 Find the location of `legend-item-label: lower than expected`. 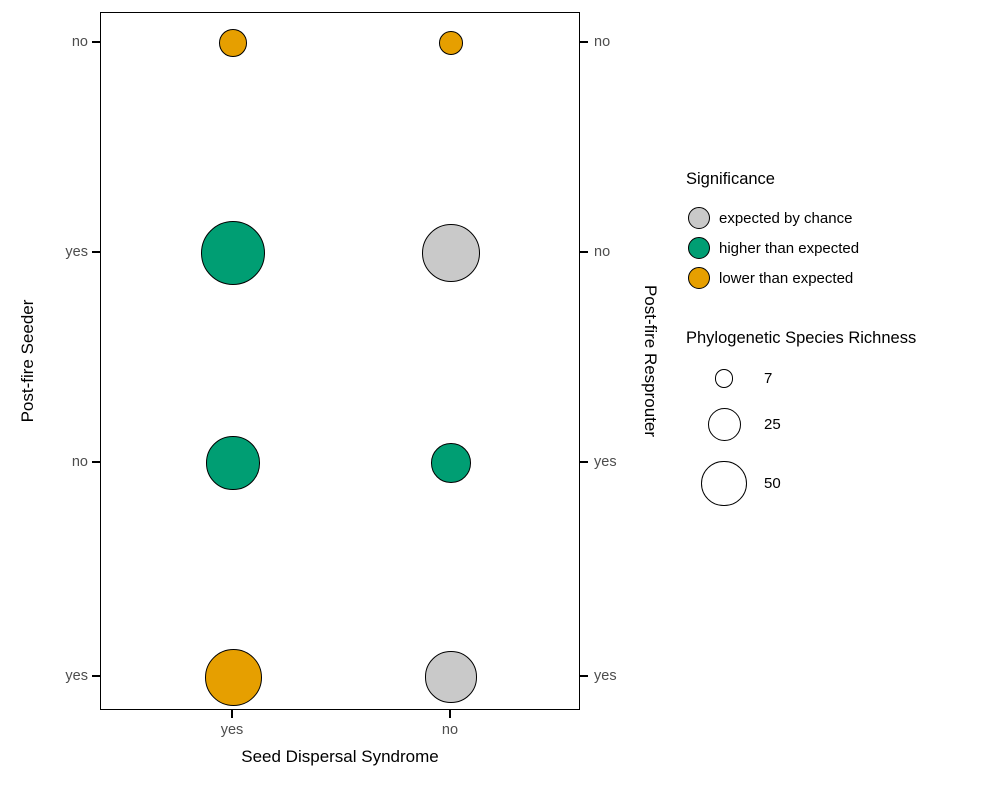

legend-item-label: lower than expected is located at coordinates (786, 278).